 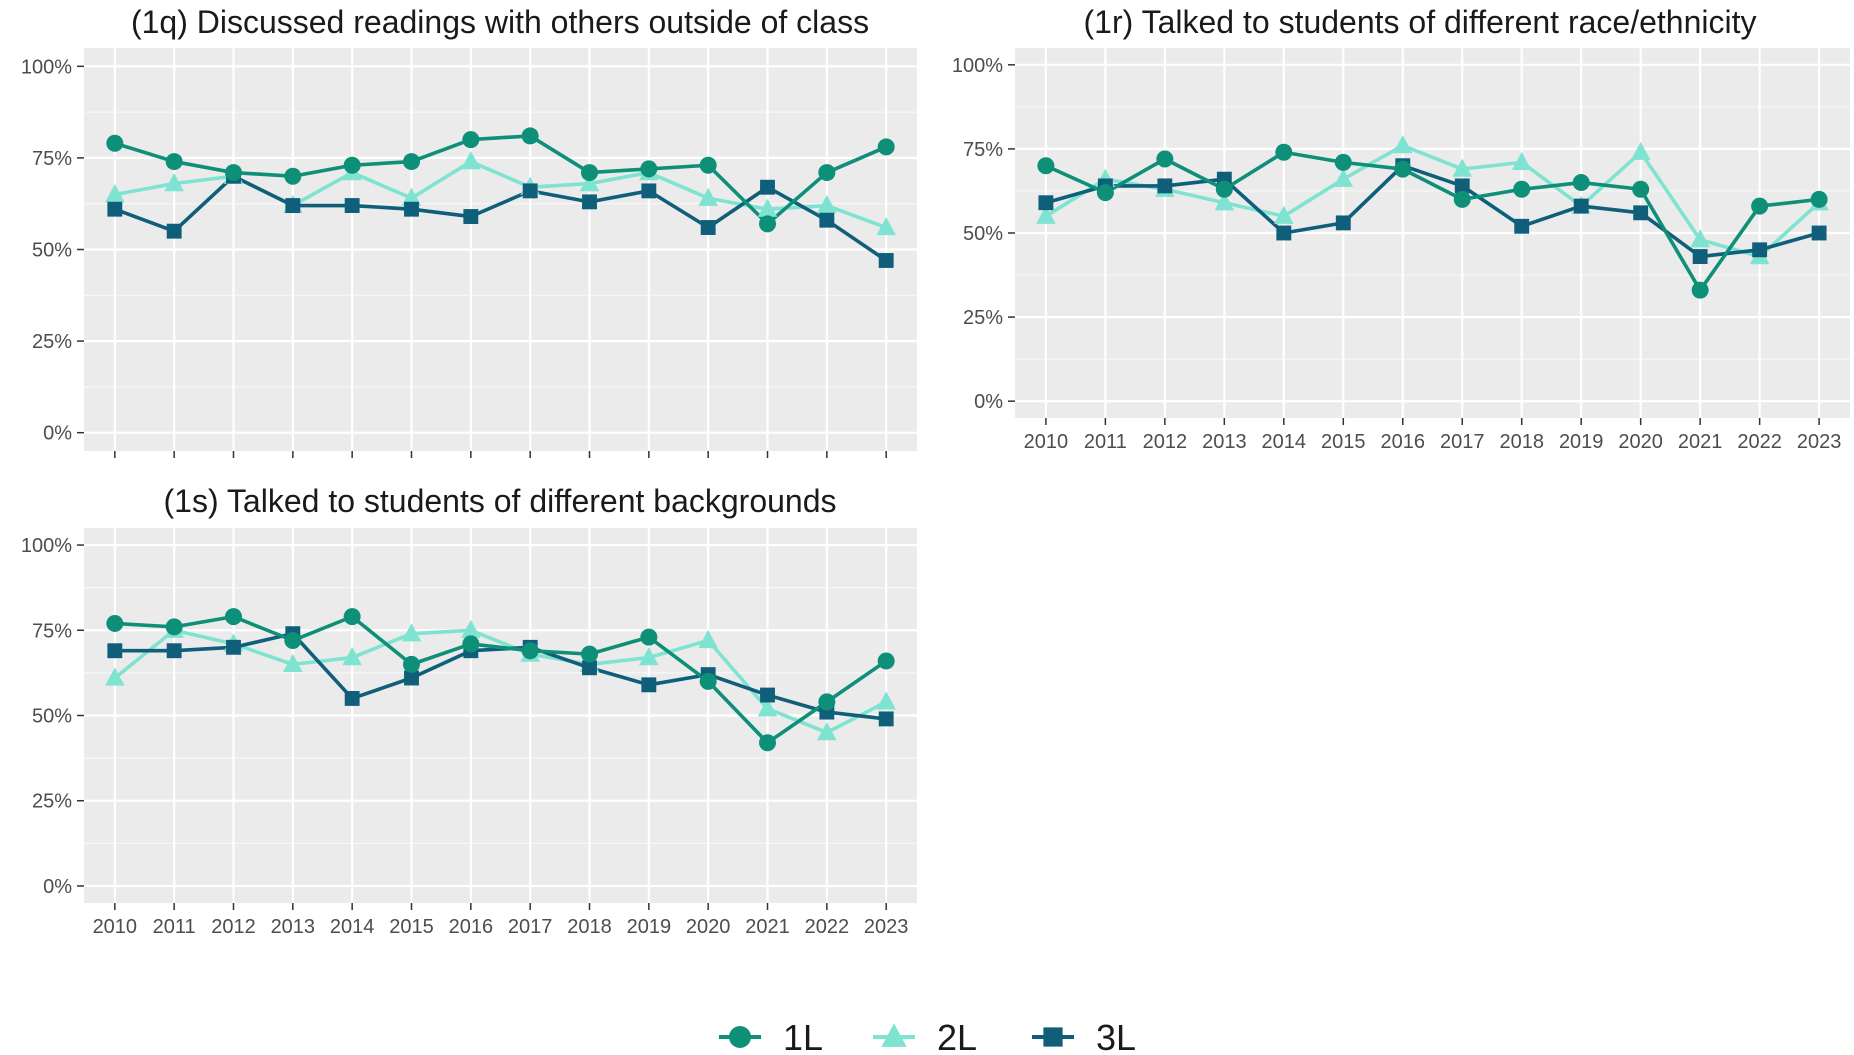 What do you see at coordinates (1116, 1036) in the screenshot?
I see `legend-label: 3L` at bounding box center [1116, 1036].